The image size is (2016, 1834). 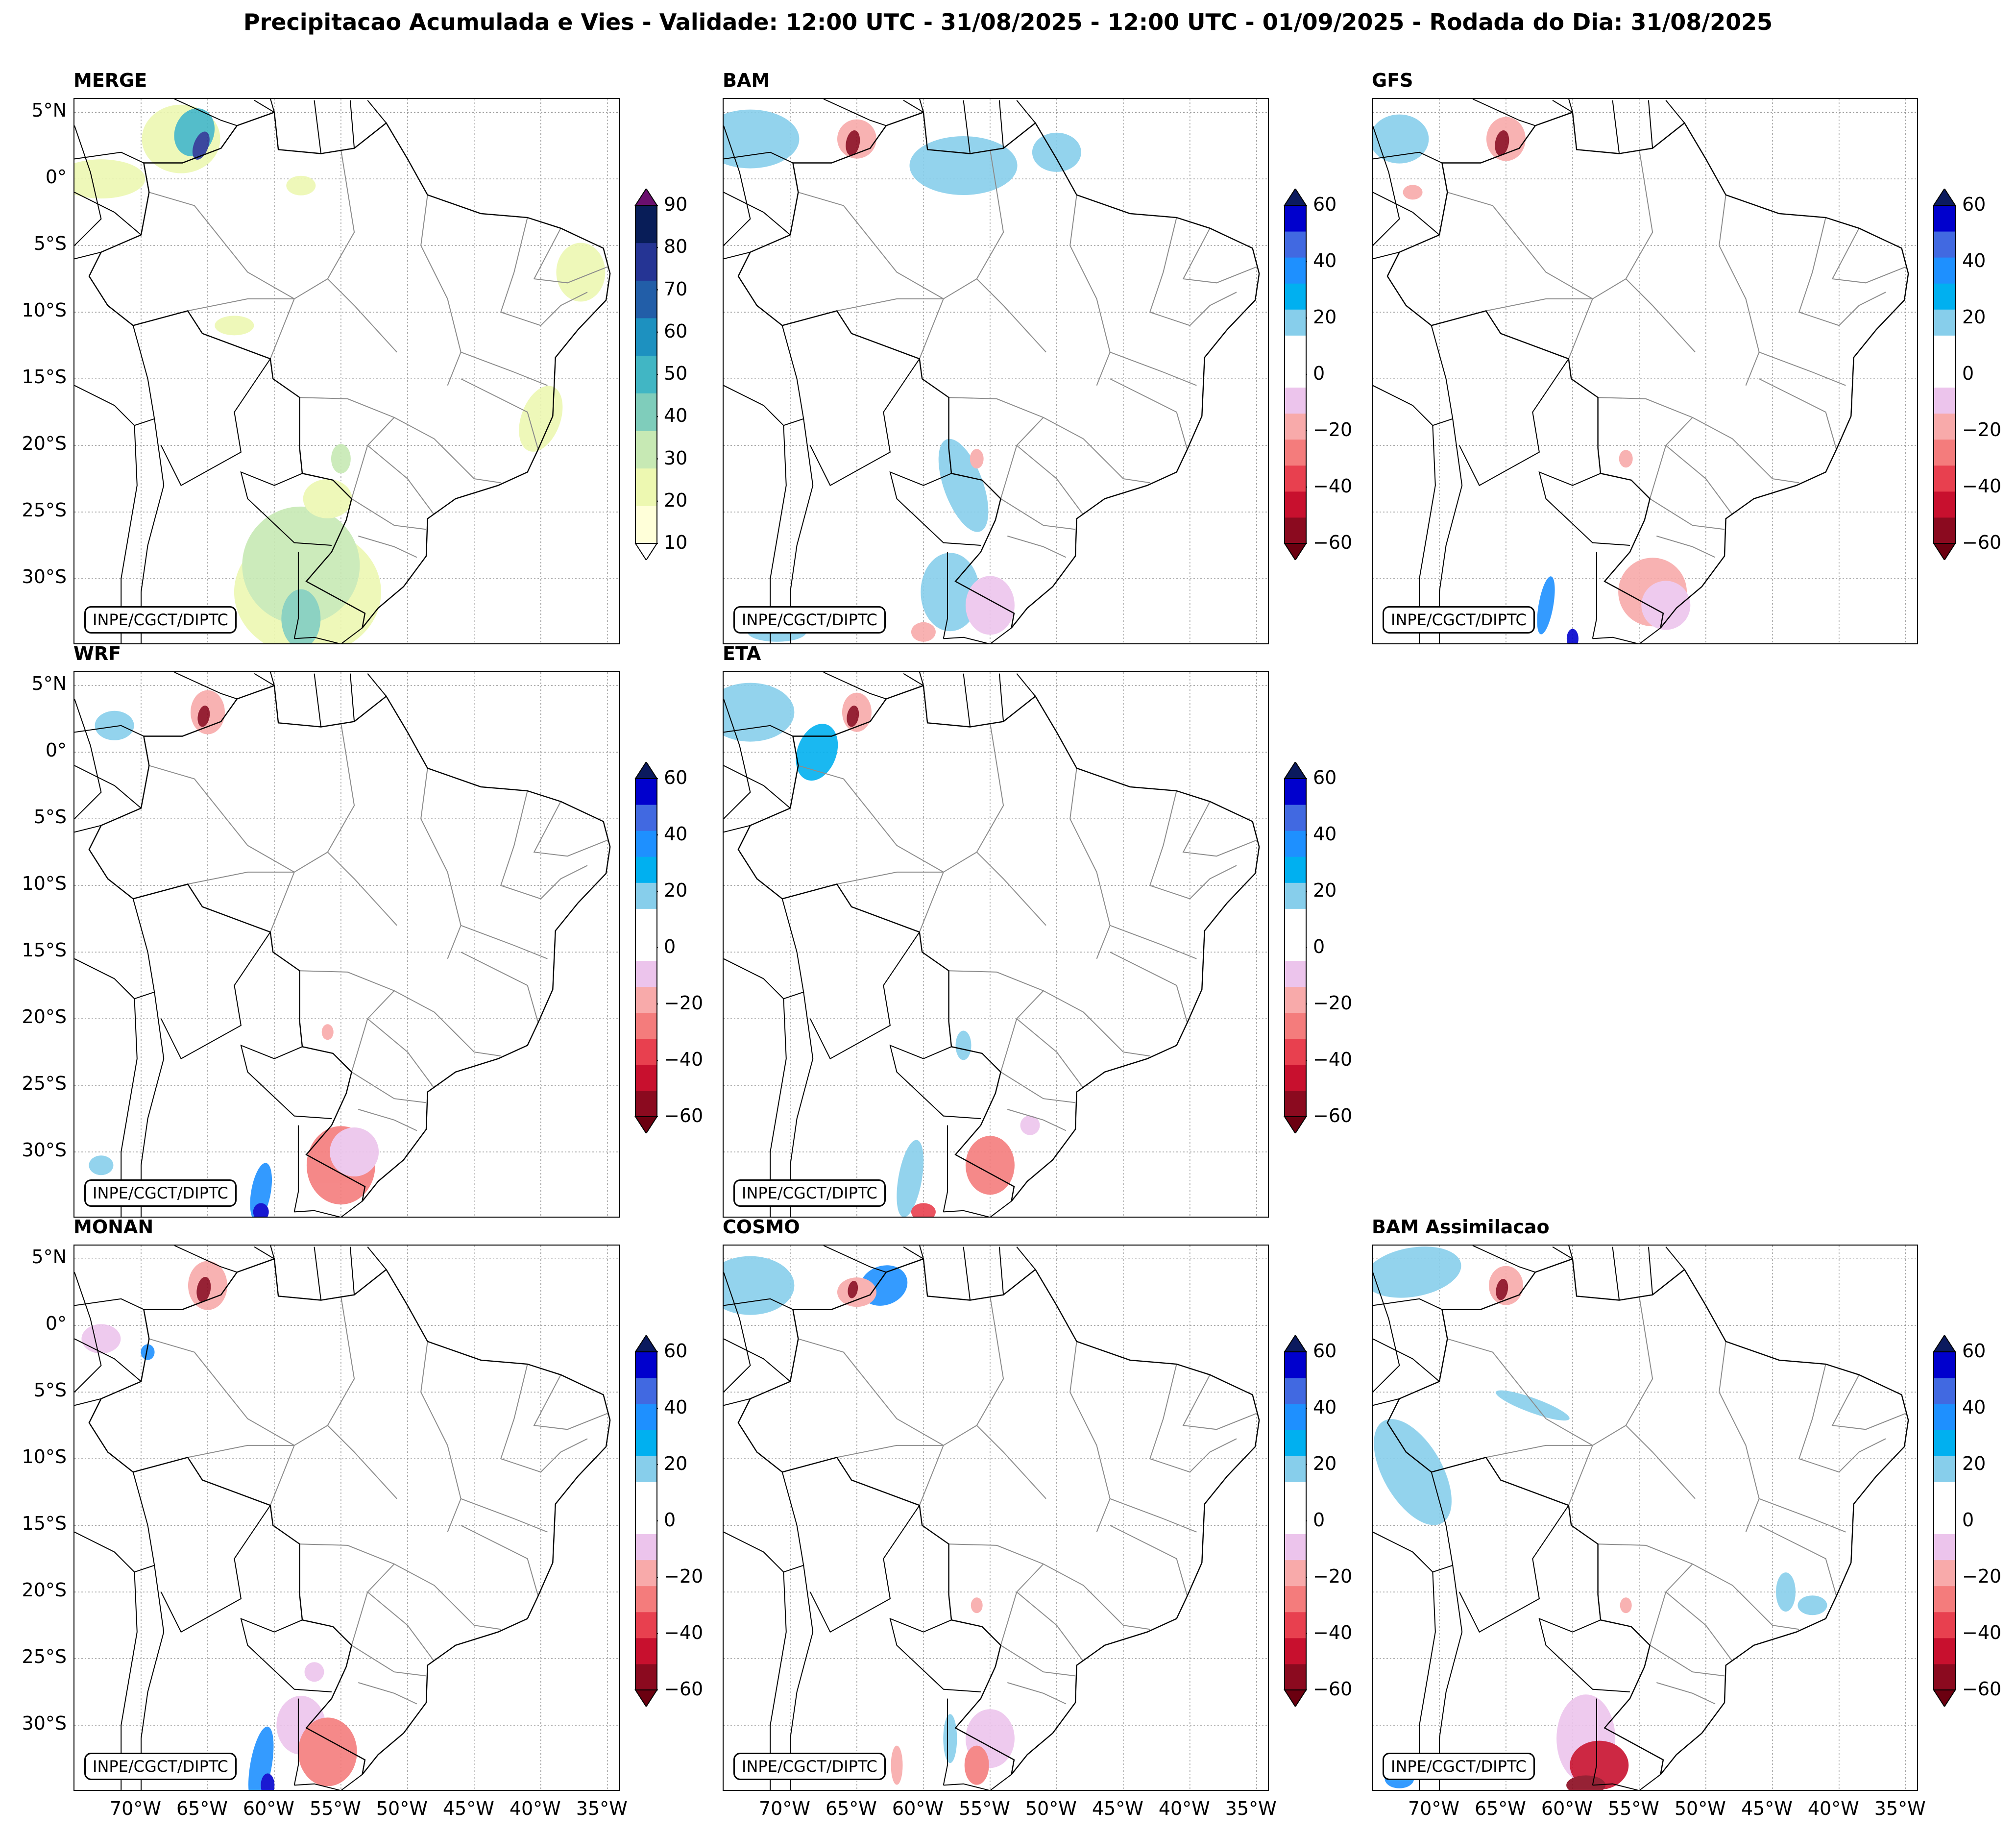 I want to click on lon-tick-label: 70°W, so click(x=1433, y=1809).